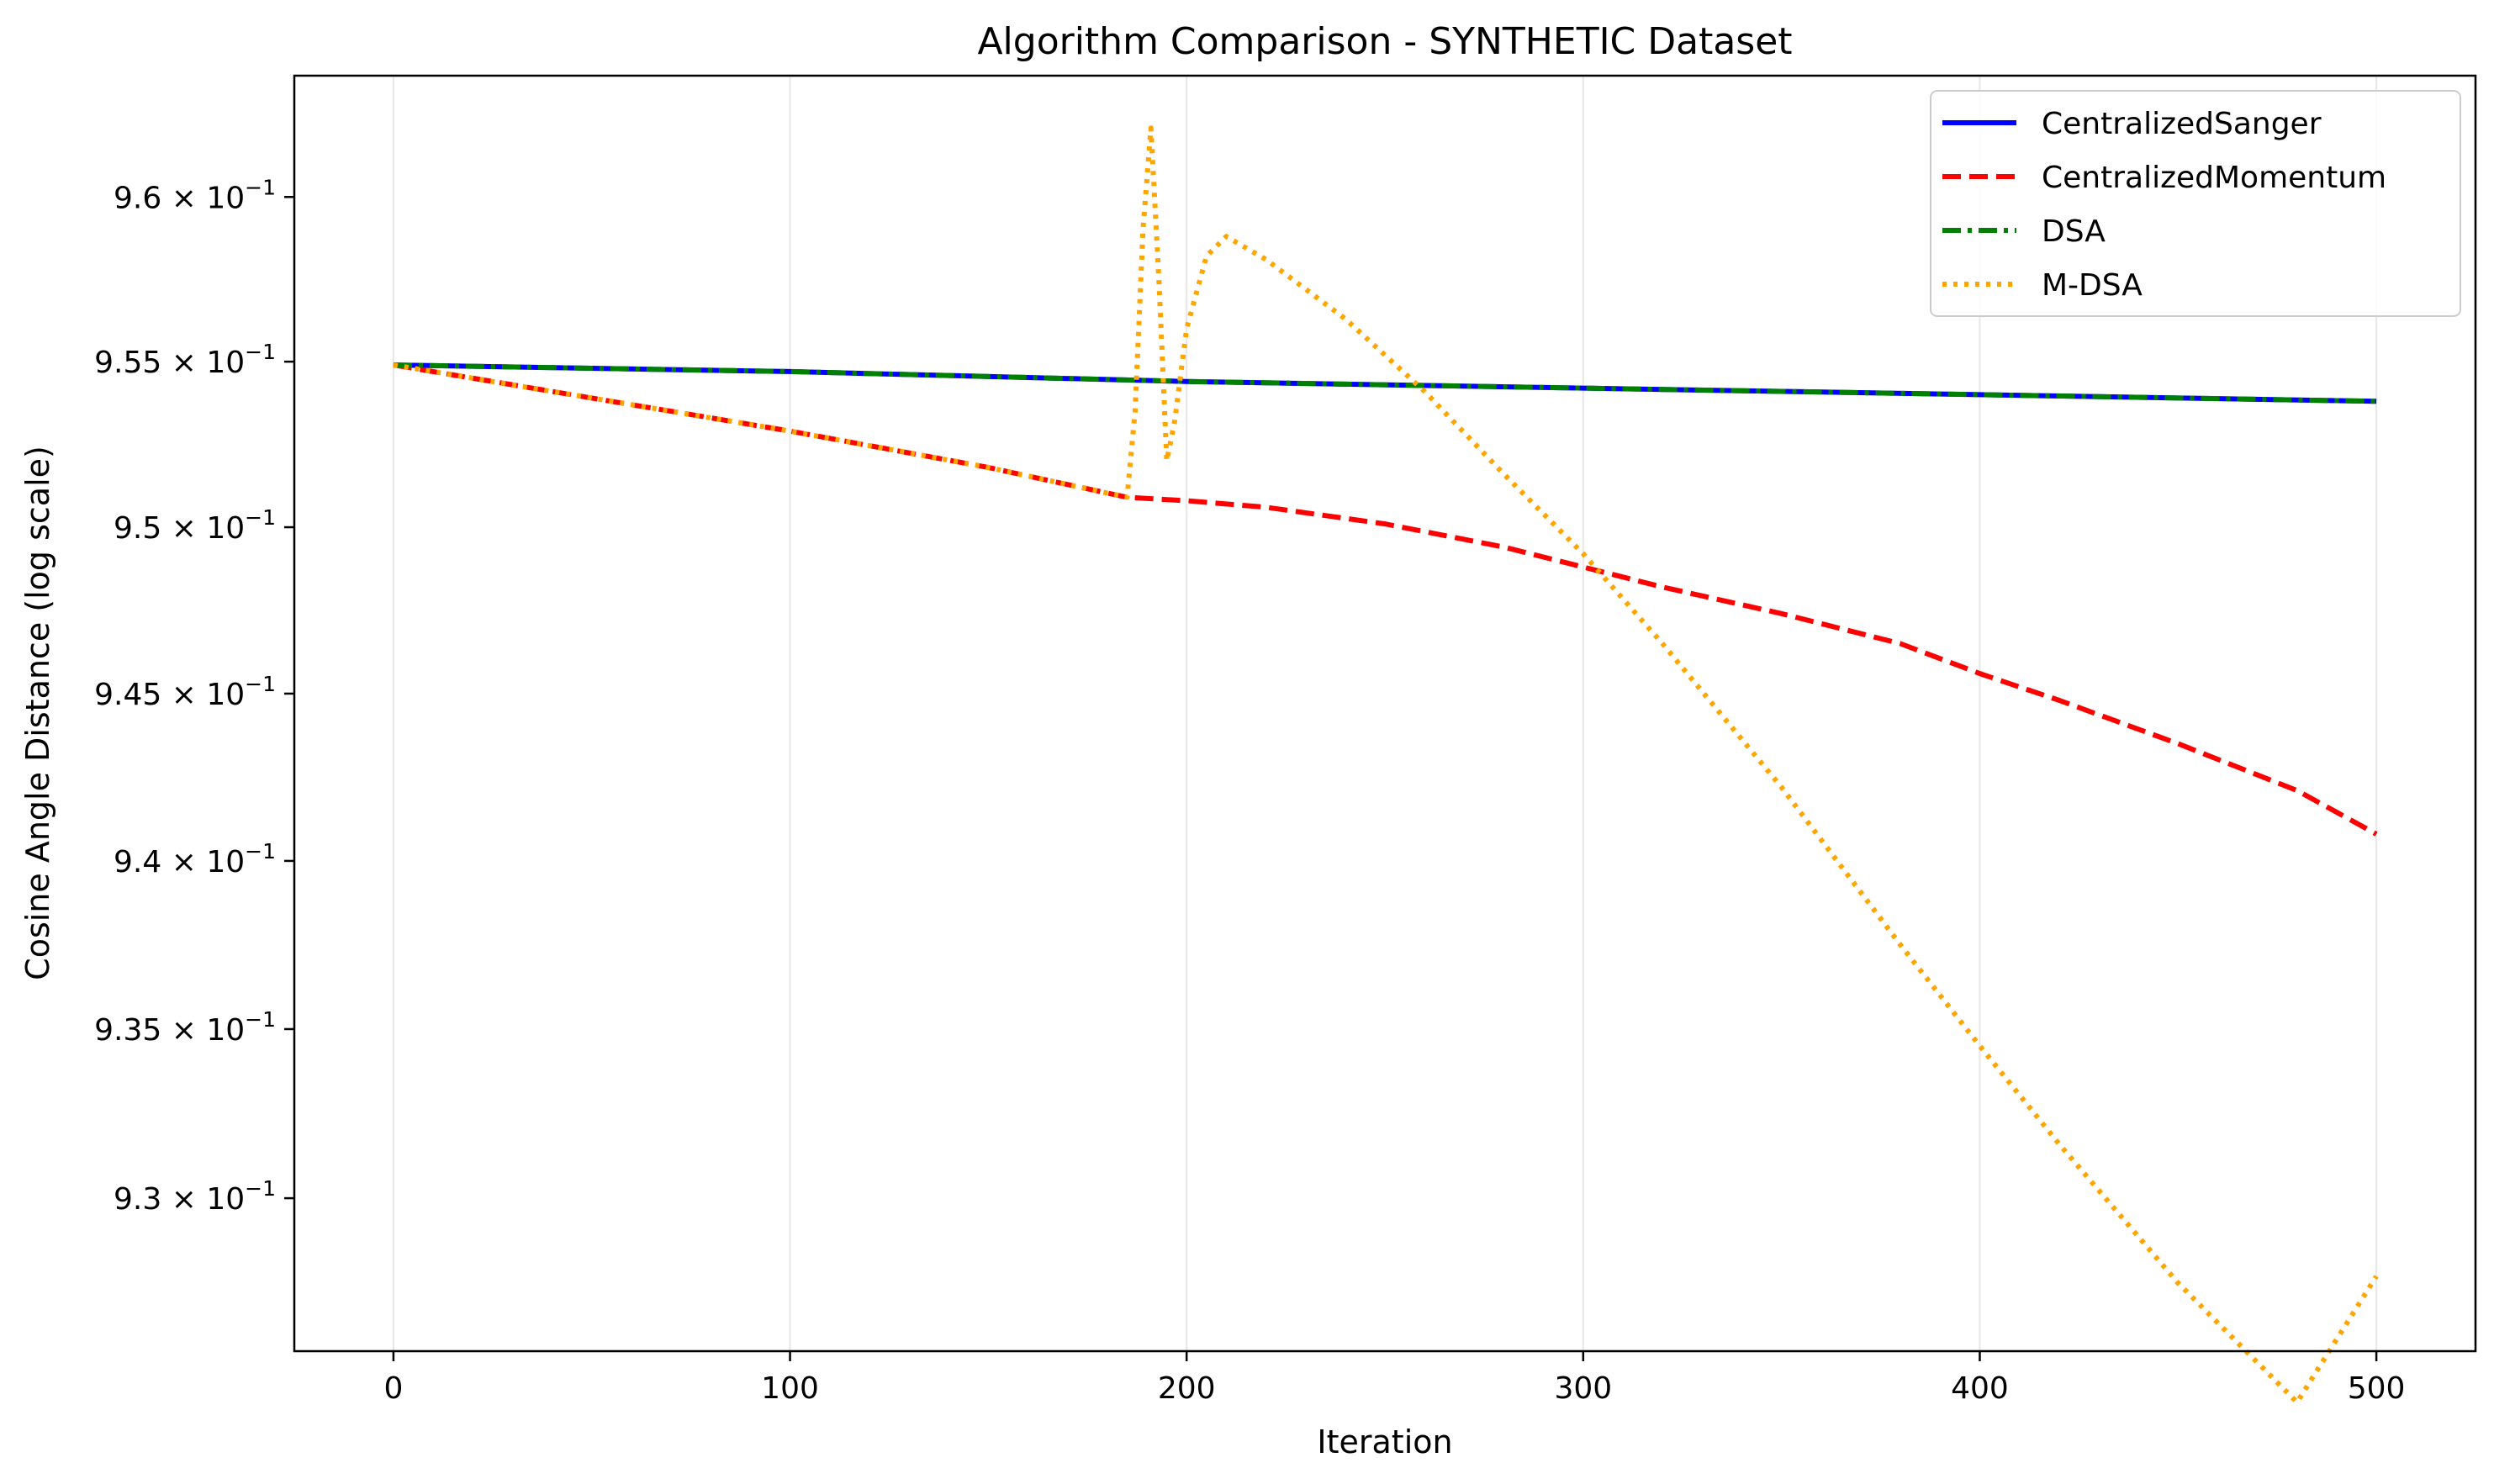  What do you see at coordinates (1394, 1378) in the screenshot?
I see `x-axis-ticks: 0 100 200 300 400 500` at bounding box center [1394, 1378].